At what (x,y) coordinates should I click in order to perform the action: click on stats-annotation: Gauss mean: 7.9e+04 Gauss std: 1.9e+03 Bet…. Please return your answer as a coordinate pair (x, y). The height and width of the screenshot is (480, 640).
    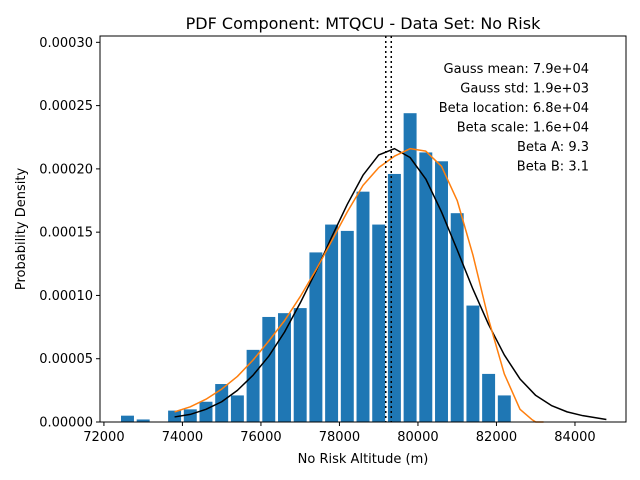
    Looking at the image, I should click on (514, 118).